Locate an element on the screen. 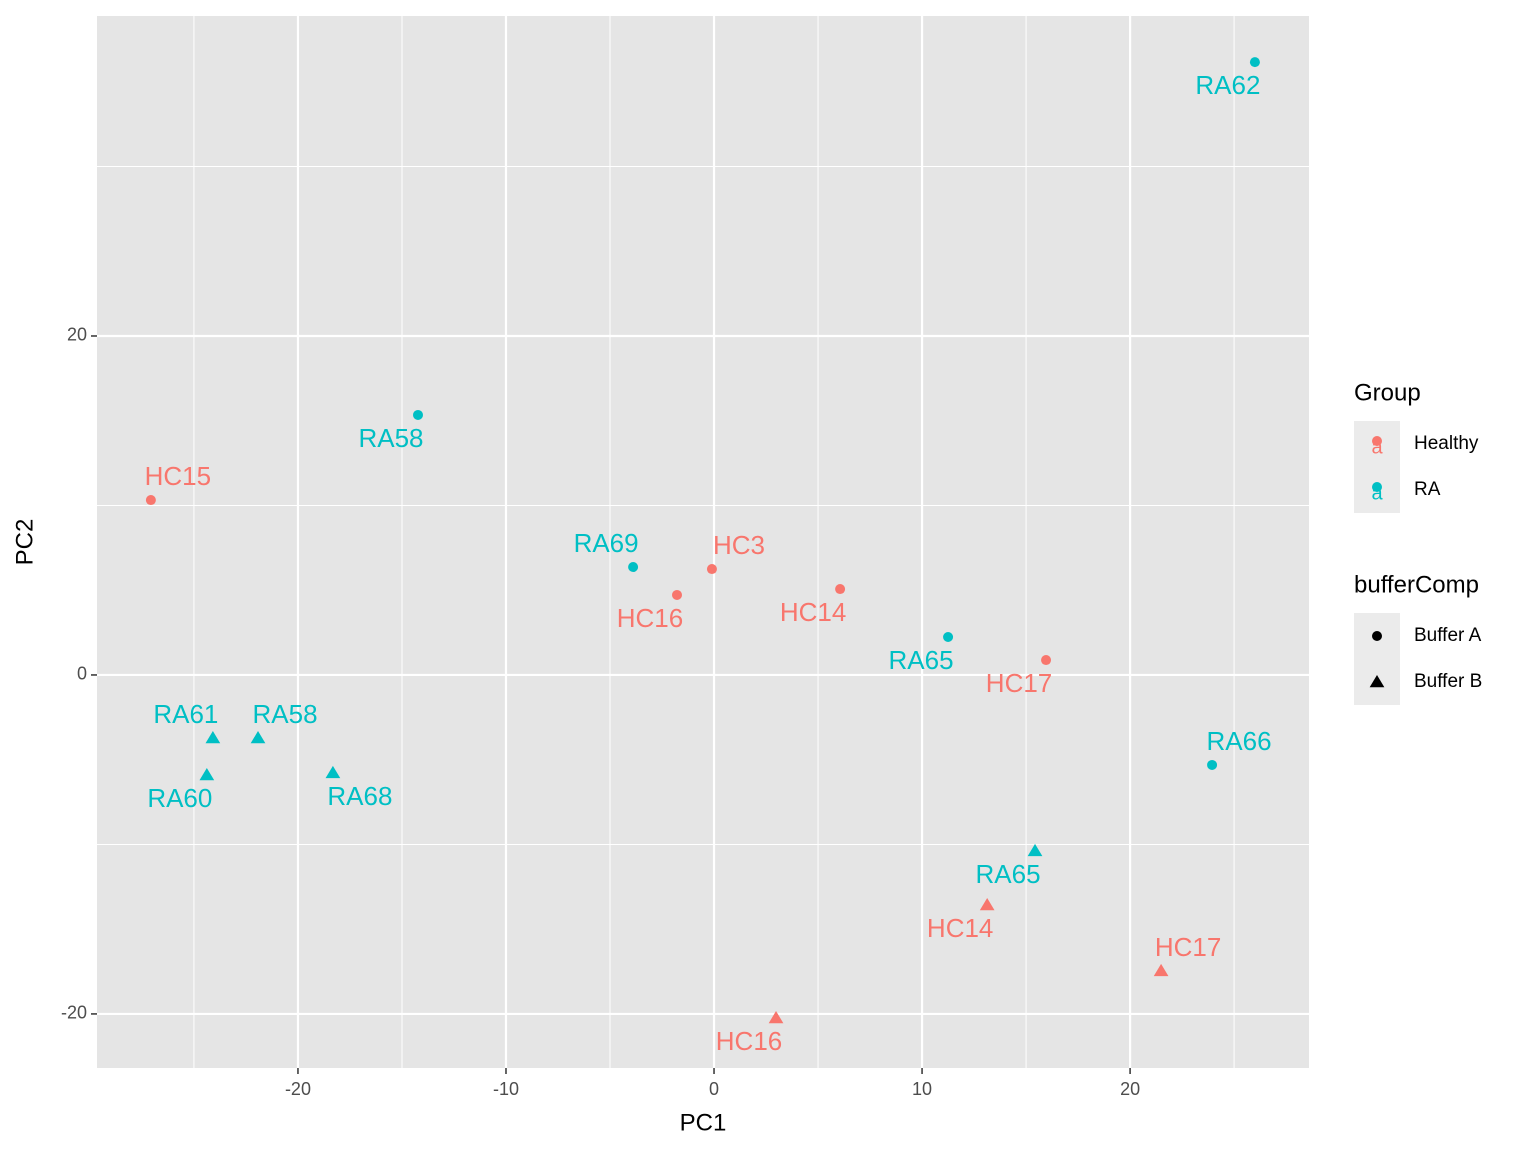  legend-title: bufferComp is located at coordinates (1416, 584).